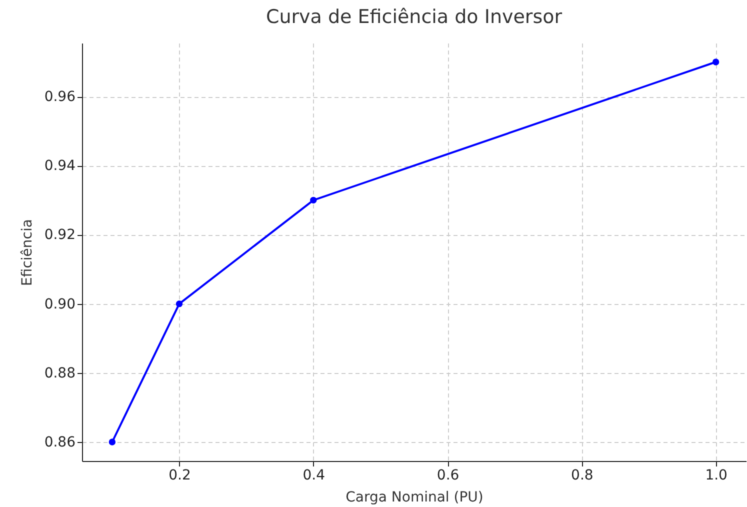 The width and height of the screenshot is (747, 507). Describe the element at coordinates (314, 476) in the screenshot. I see `x-tick-label: 0.4` at that location.